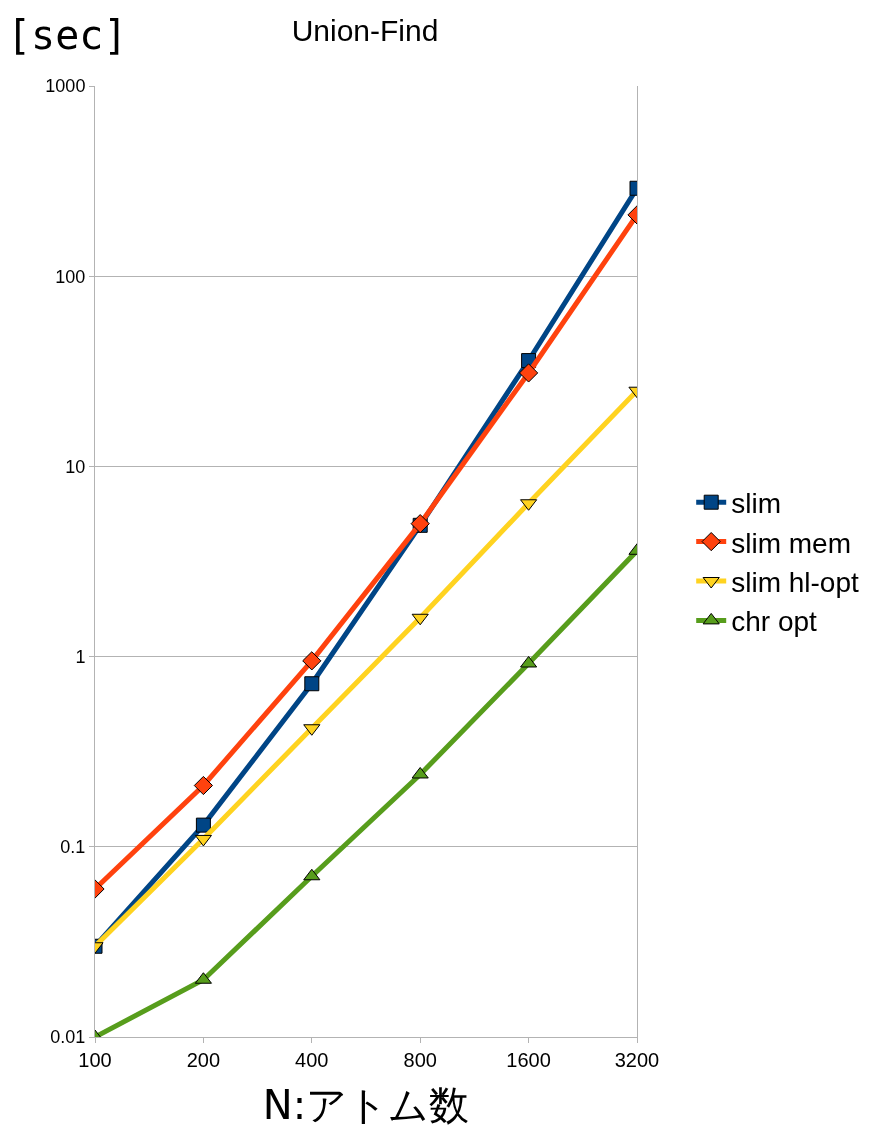 The image size is (888, 1147). I want to click on x-tick-label: 800, so click(420, 1060).